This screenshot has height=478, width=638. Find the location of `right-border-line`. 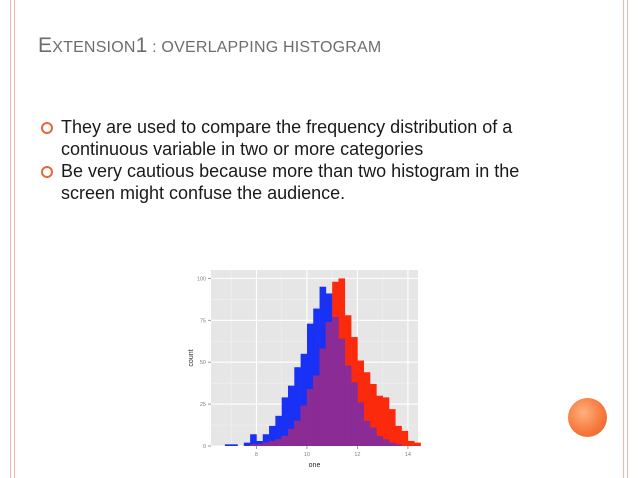

right-border-line is located at coordinates (623, 239).